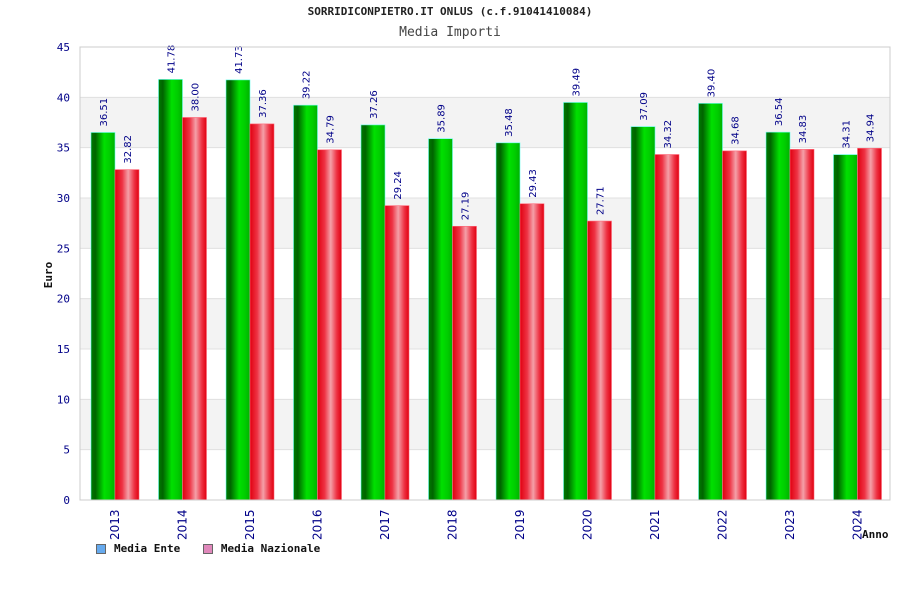 This screenshot has height=600, width=900. I want to click on data-label: 29.43, so click(533, 183).